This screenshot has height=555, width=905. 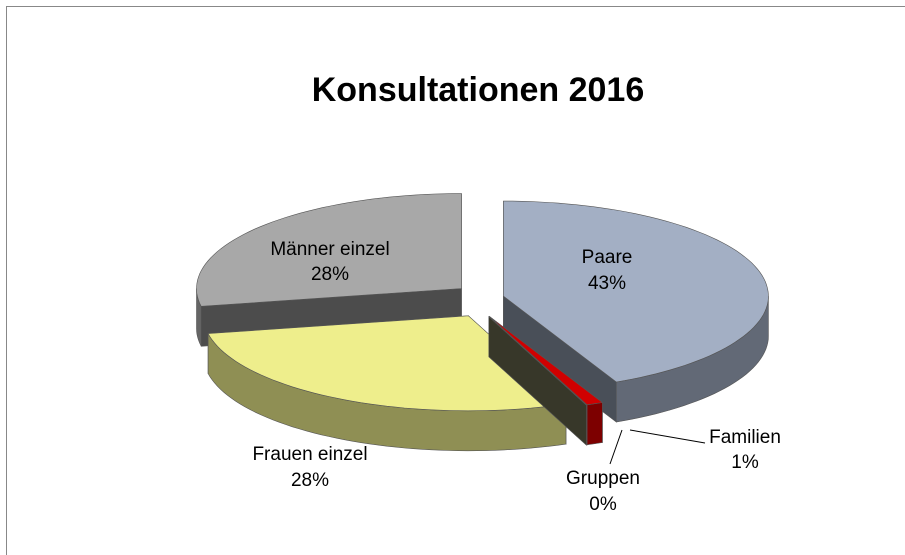 What do you see at coordinates (603, 478) in the screenshot?
I see `data-label-category: Gruppen` at bounding box center [603, 478].